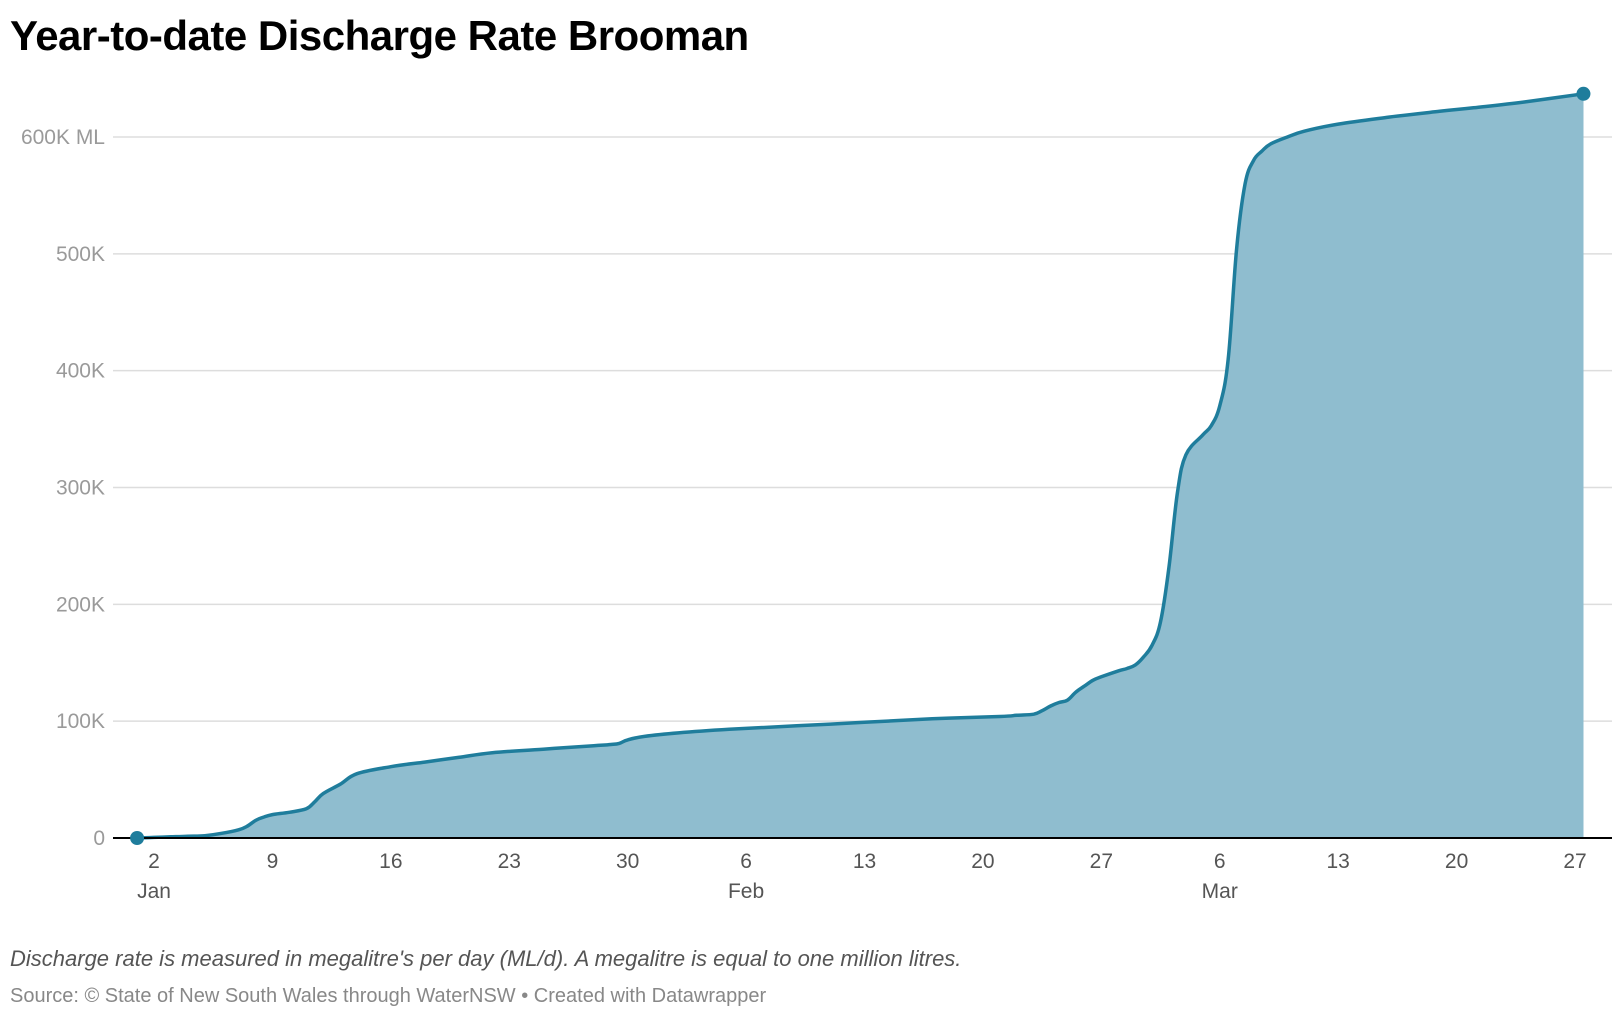  What do you see at coordinates (137, 838) in the screenshot?
I see `start-point-marker` at bounding box center [137, 838].